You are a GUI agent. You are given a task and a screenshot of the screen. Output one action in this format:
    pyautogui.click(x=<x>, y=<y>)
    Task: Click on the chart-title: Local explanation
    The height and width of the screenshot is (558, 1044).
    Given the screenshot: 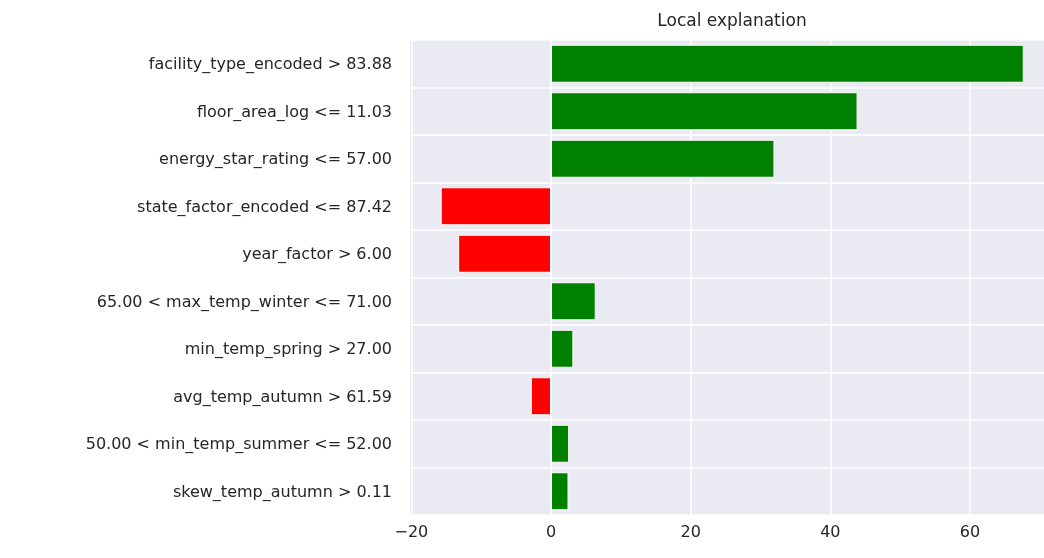 What is the action you would take?
    pyautogui.click(x=732, y=19)
    